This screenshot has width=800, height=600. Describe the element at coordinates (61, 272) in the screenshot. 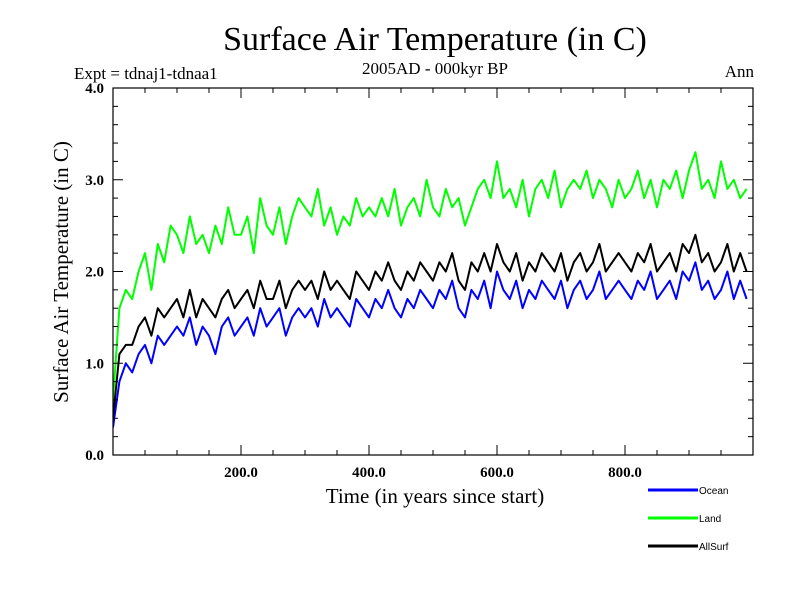

I see `y-axis-label: Surface Air Temperature (in C)` at that location.